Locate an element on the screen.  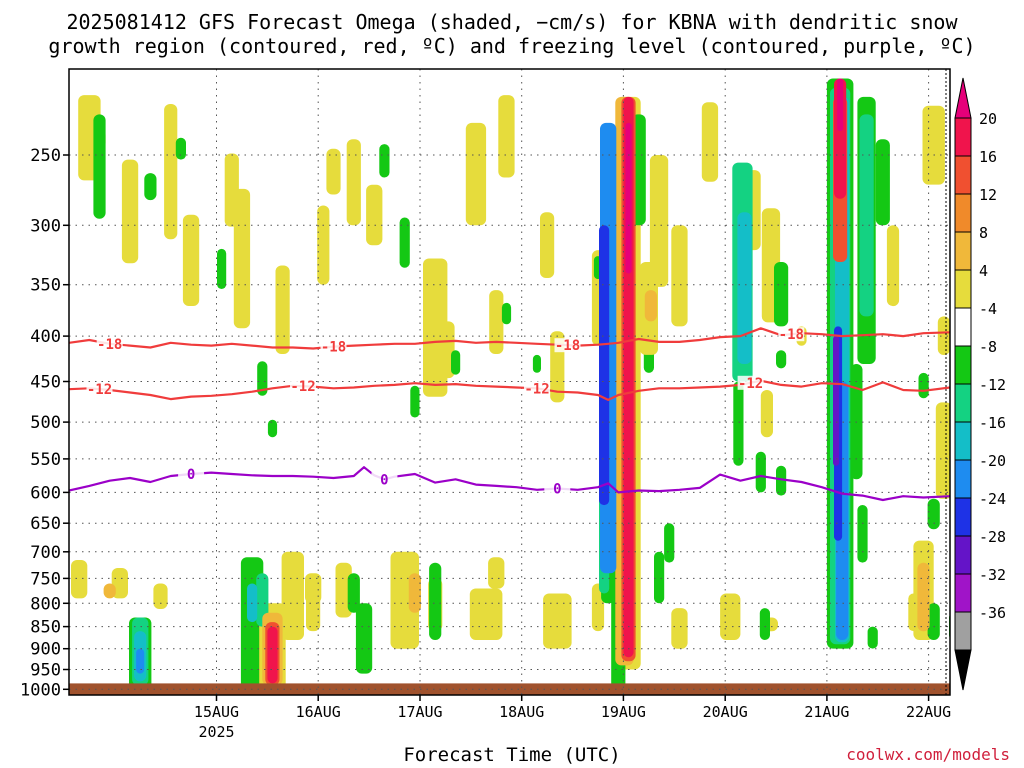
colorbar-label: -4 is located at coordinates (988, 309).